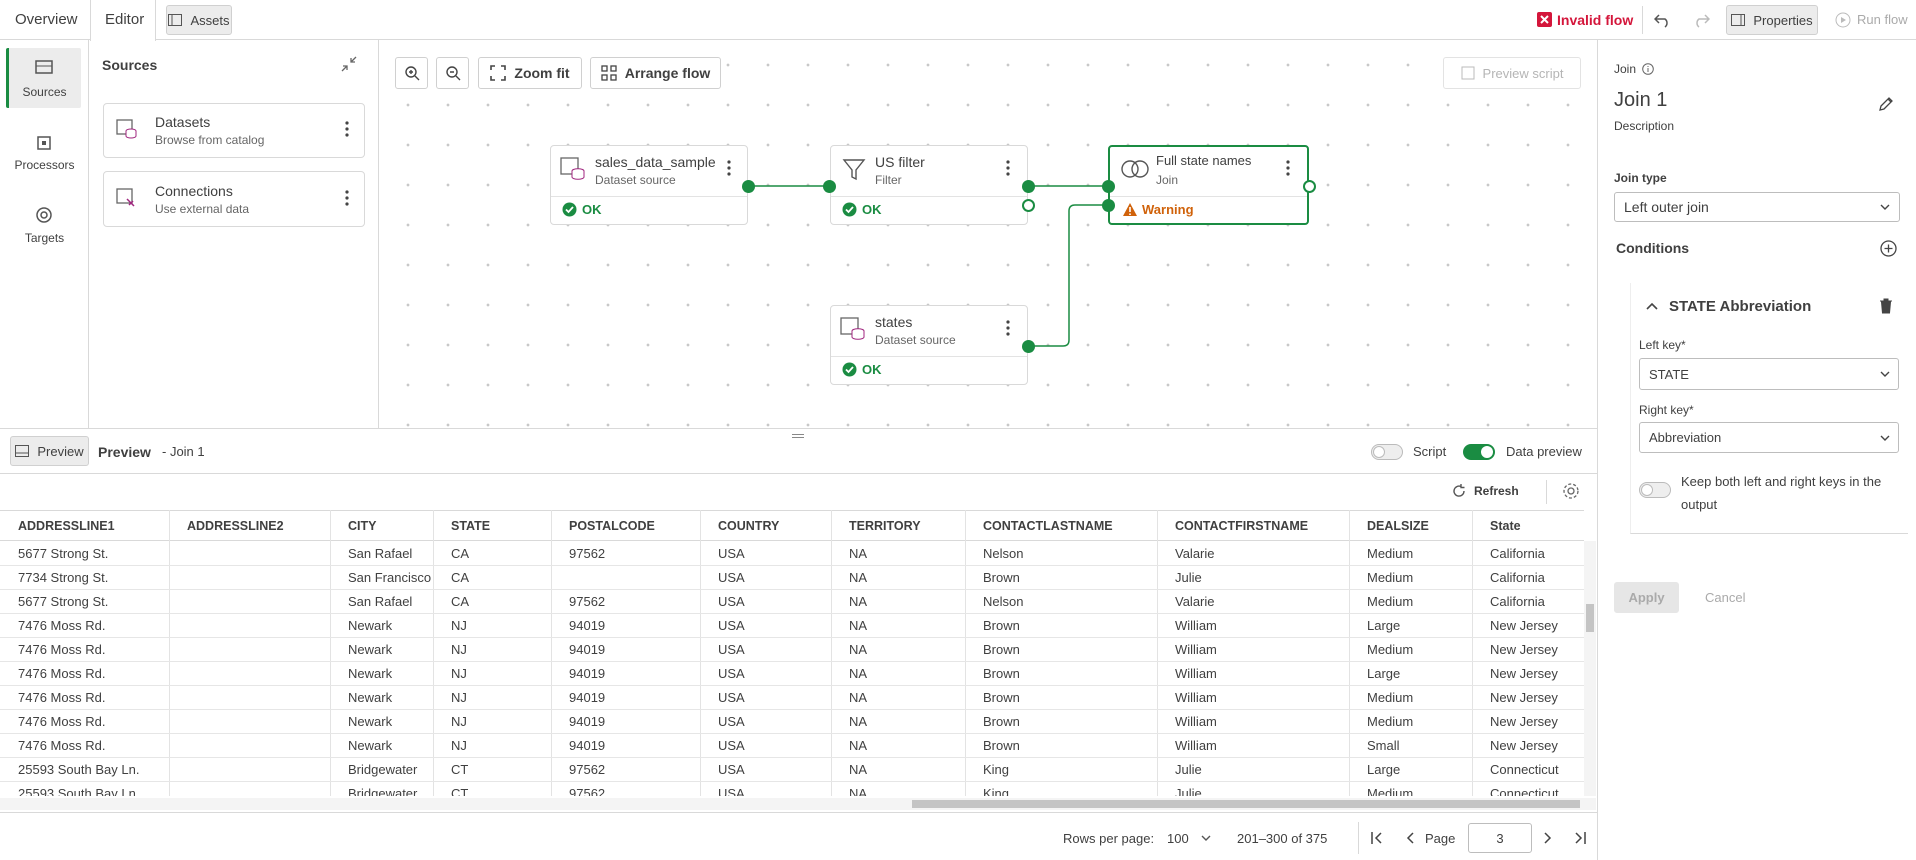  I want to click on refresh: Refresh, so click(1496, 491).